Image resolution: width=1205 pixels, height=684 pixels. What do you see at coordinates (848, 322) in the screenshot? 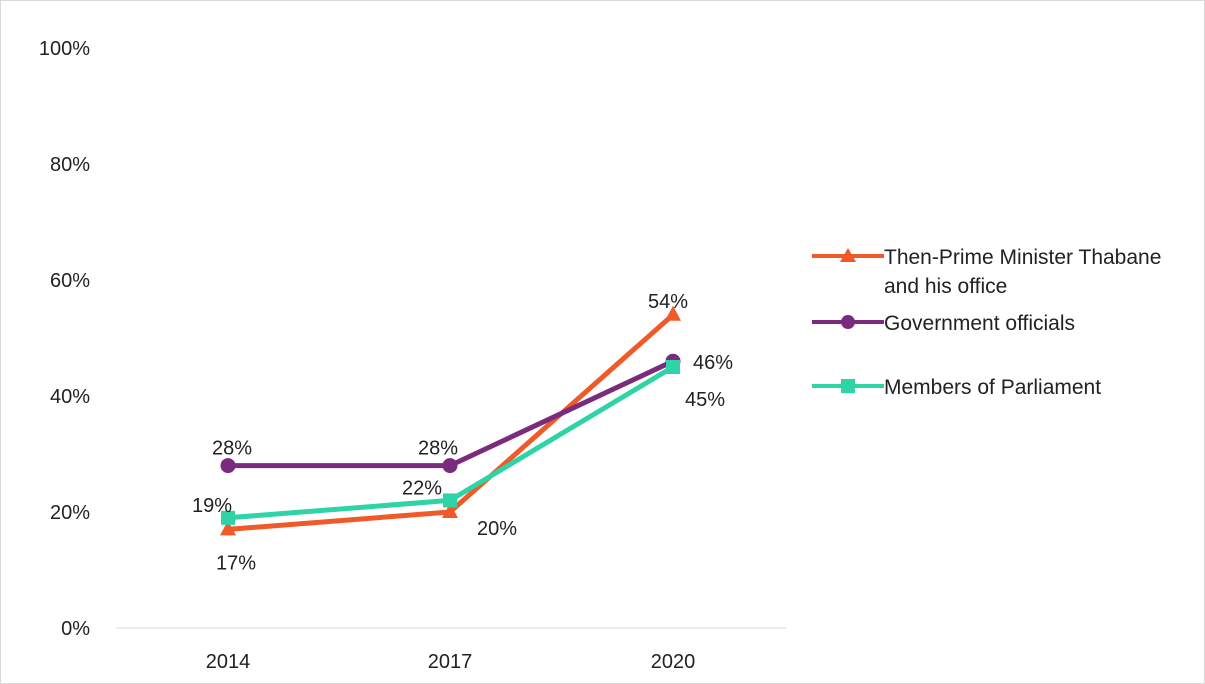
I see `legend-swatch-circle` at bounding box center [848, 322].